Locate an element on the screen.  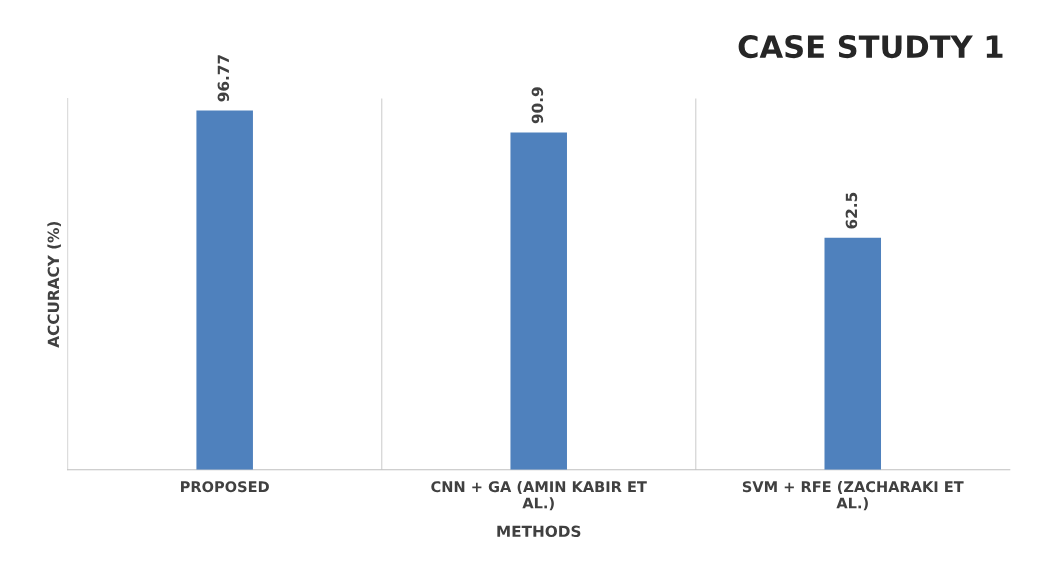
x-tick-label: SVM + RFE (ZACHARAKI ET AL.) is located at coordinates (853, 495).